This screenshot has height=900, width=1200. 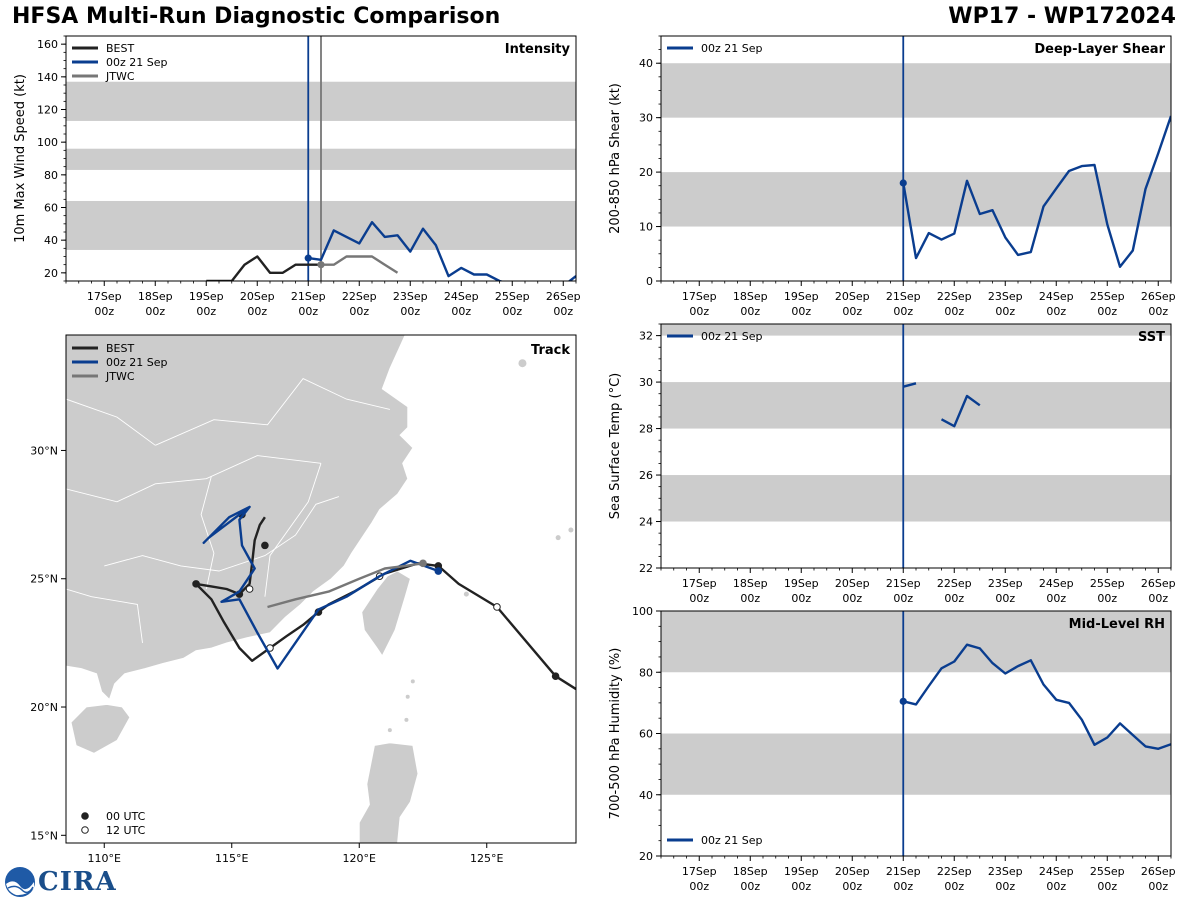 What do you see at coordinates (1099, 49) in the screenshot?
I see `shear-title: Deep-Layer Shear` at bounding box center [1099, 49].